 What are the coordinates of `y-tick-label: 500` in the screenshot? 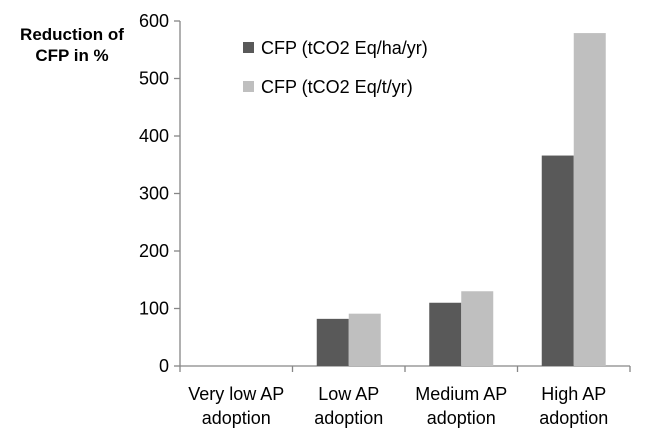 It's located at (154, 79).